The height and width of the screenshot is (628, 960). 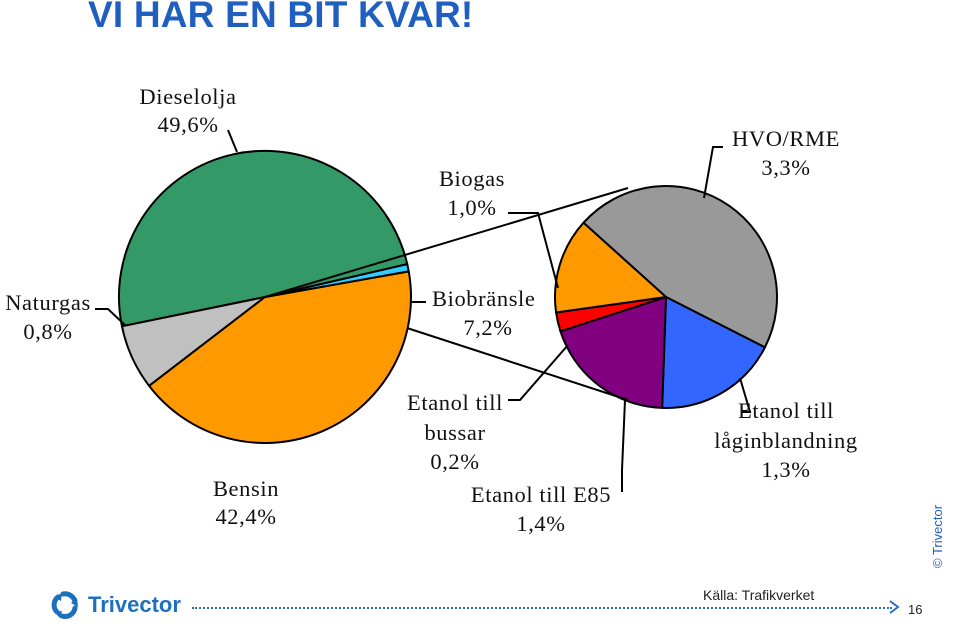 I want to click on label-bensin-name: Bensin, so click(x=246, y=488).